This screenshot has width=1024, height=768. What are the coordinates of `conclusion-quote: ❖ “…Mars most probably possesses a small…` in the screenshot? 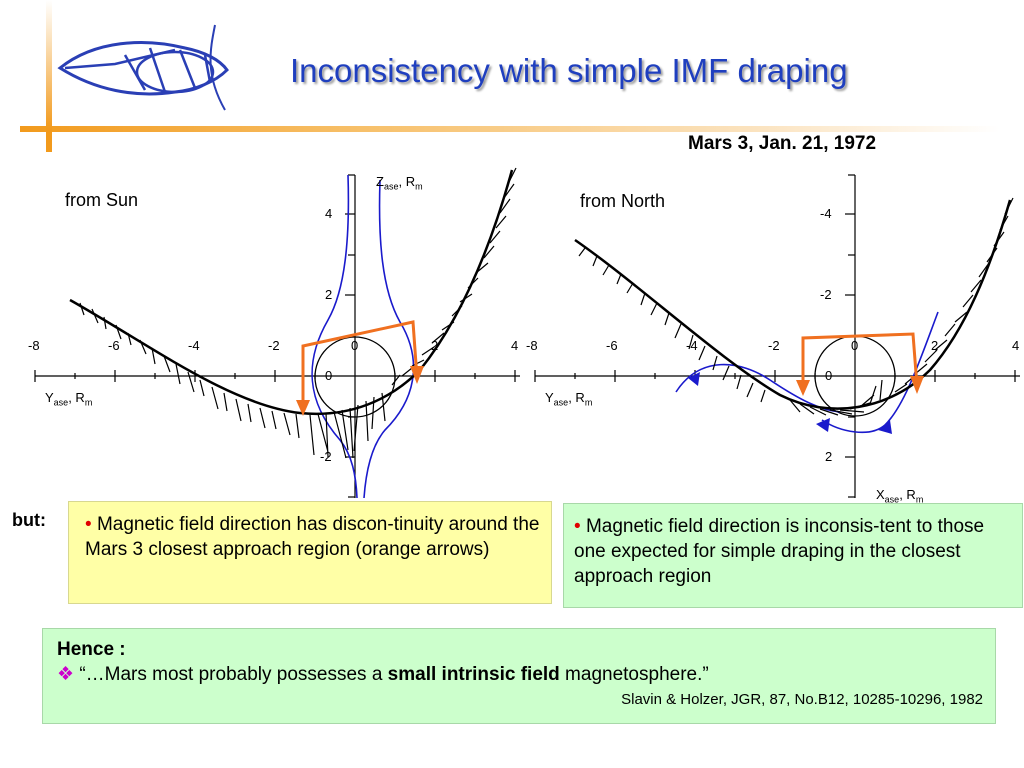 It's located at (383, 674).